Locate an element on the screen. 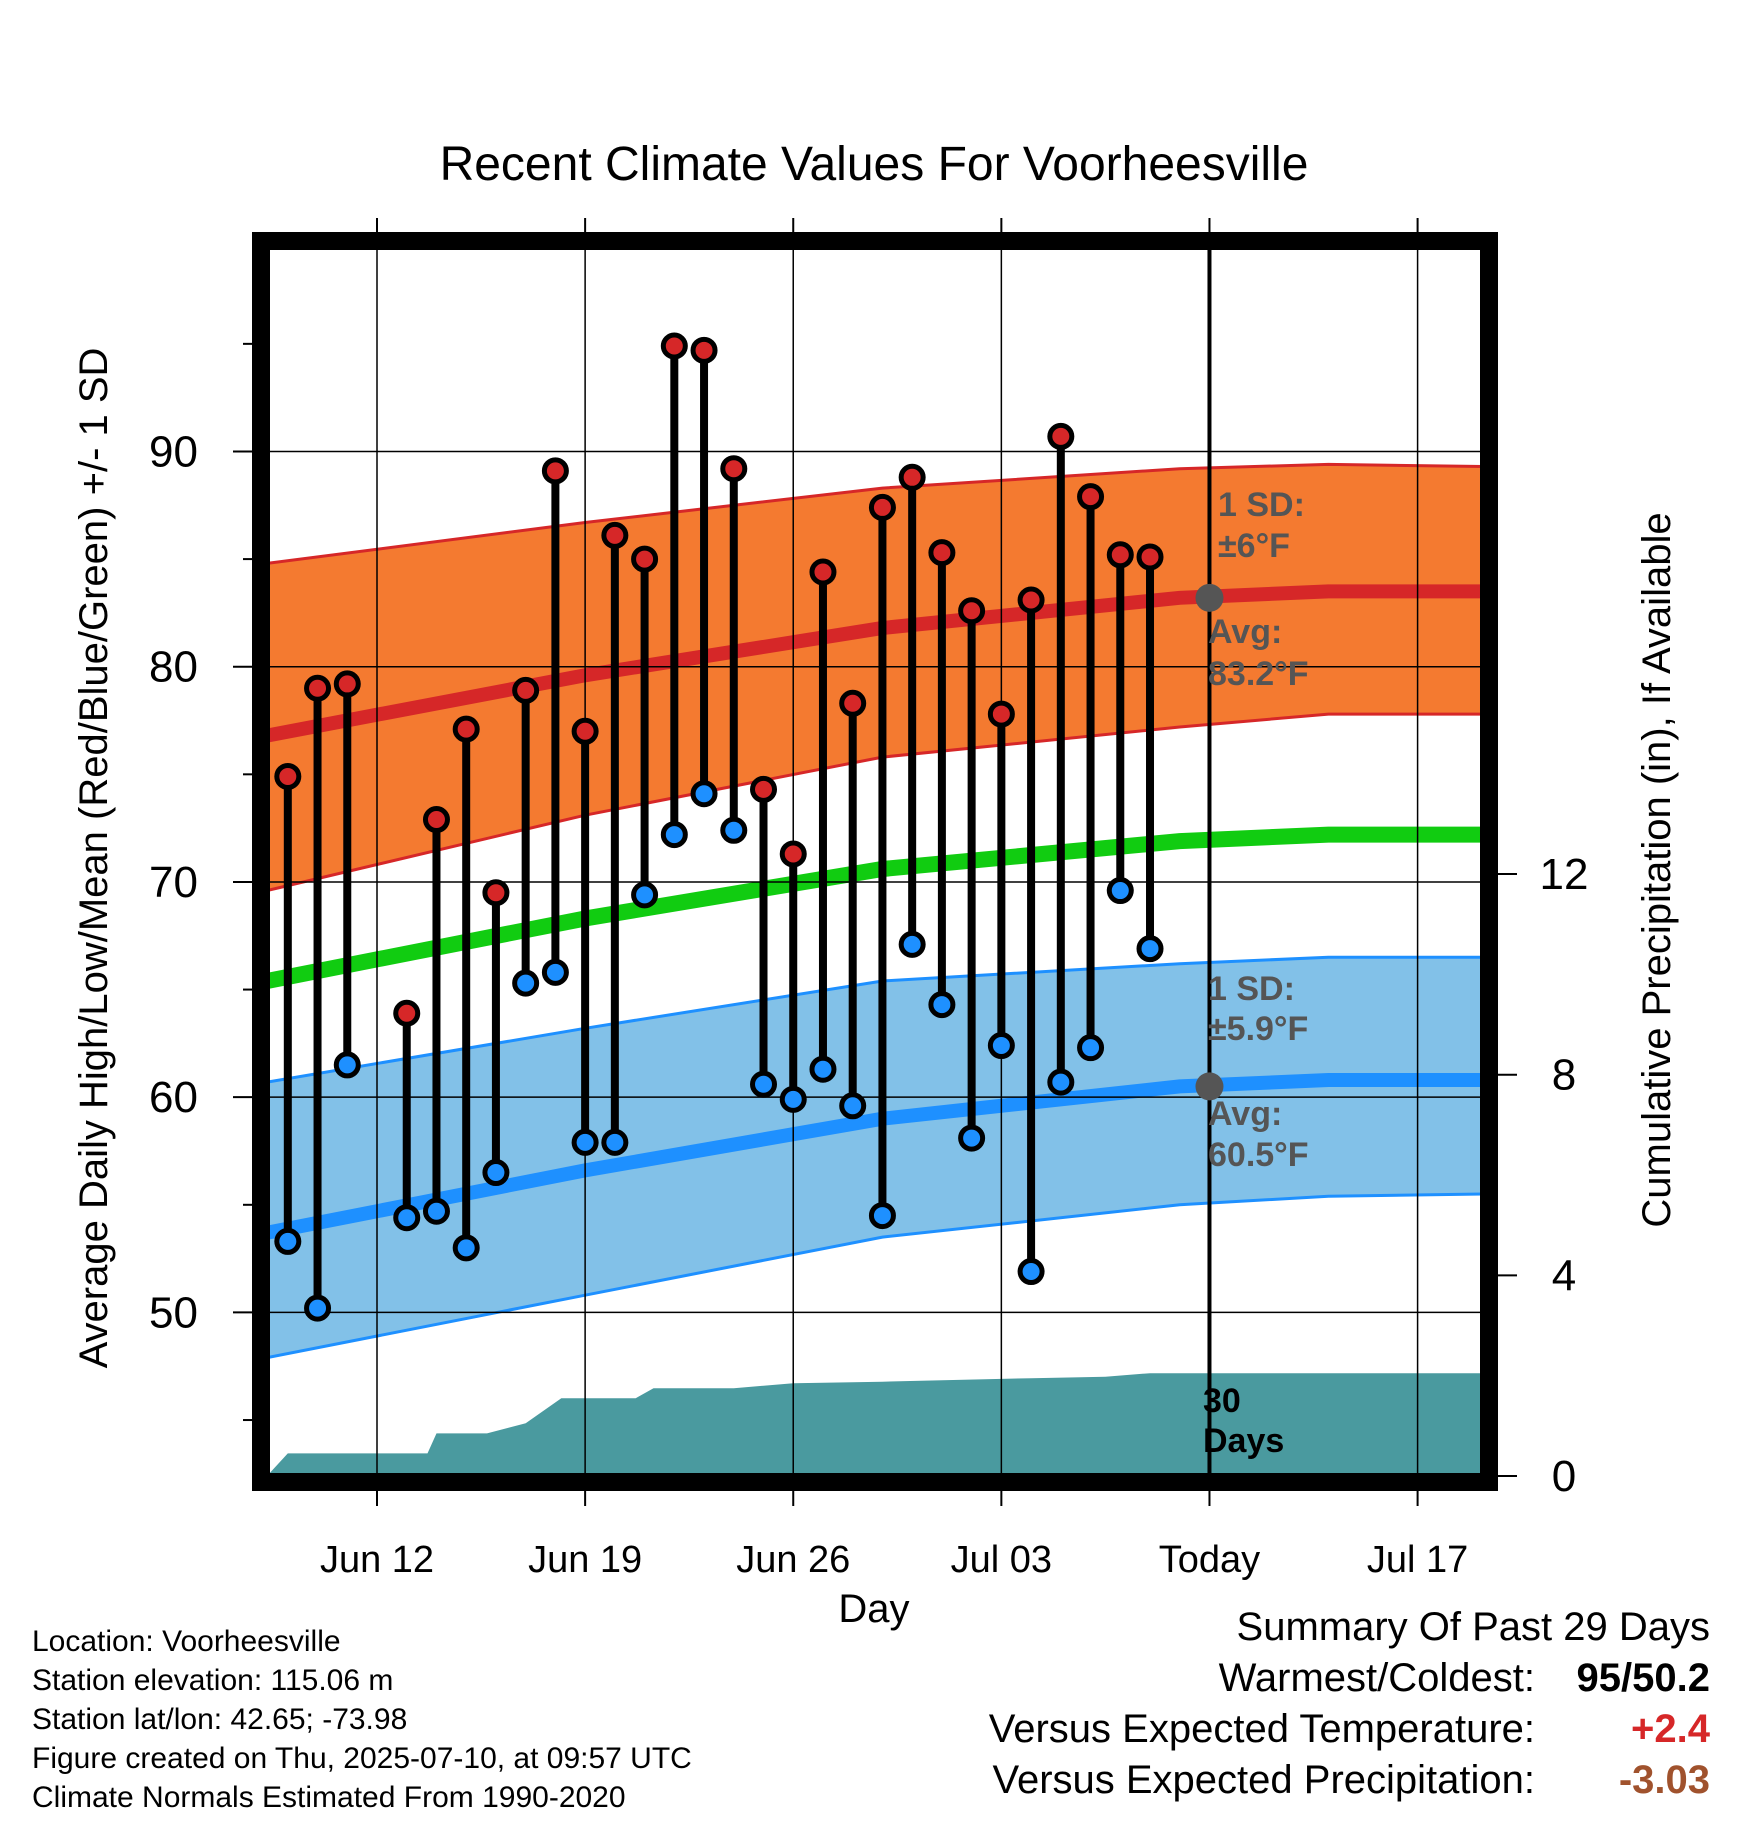 Image resolution: width=1748 pixels, height=1828 pixels. precip-annotation-line1: 30 is located at coordinates (1222, 1401).